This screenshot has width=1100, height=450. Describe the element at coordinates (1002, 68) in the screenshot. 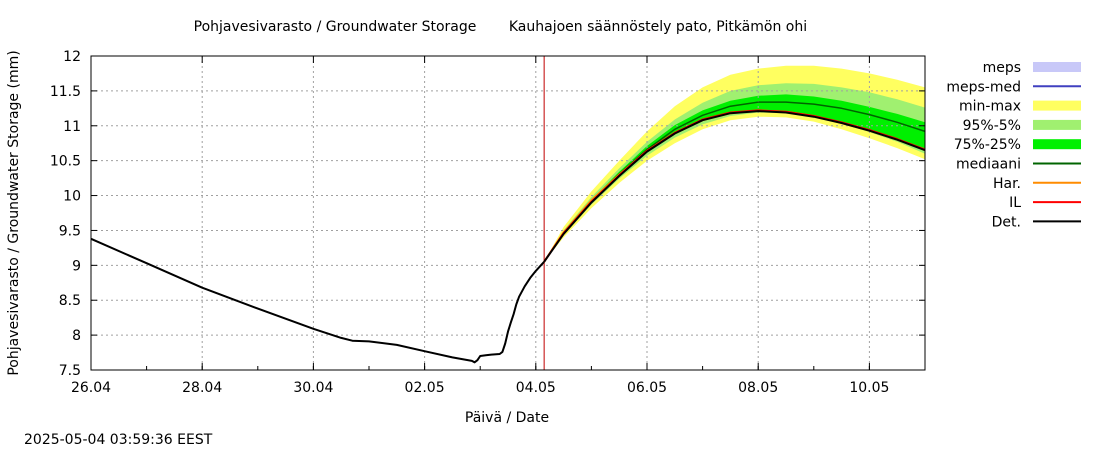

I see `legend-label-meps: meps` at that location.